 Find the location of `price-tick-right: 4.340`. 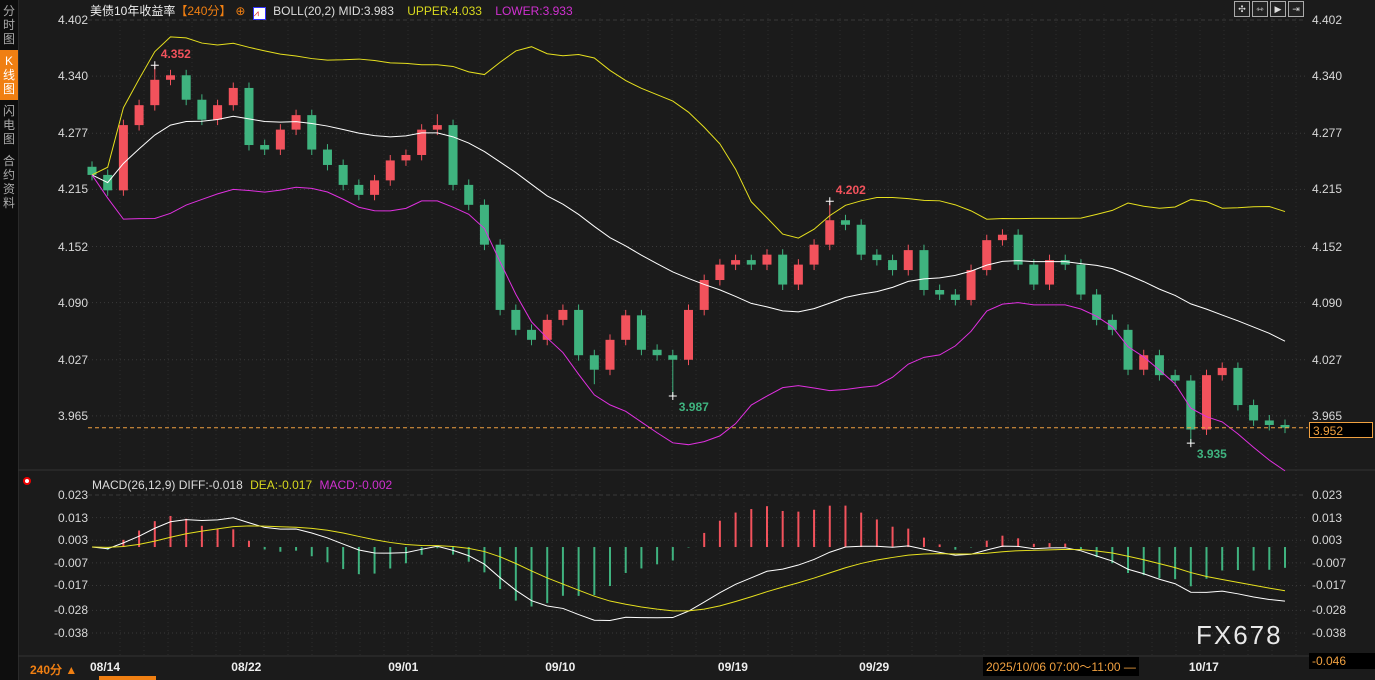

price-tick-right: 4.340 is located at coordinates (1327, 76).